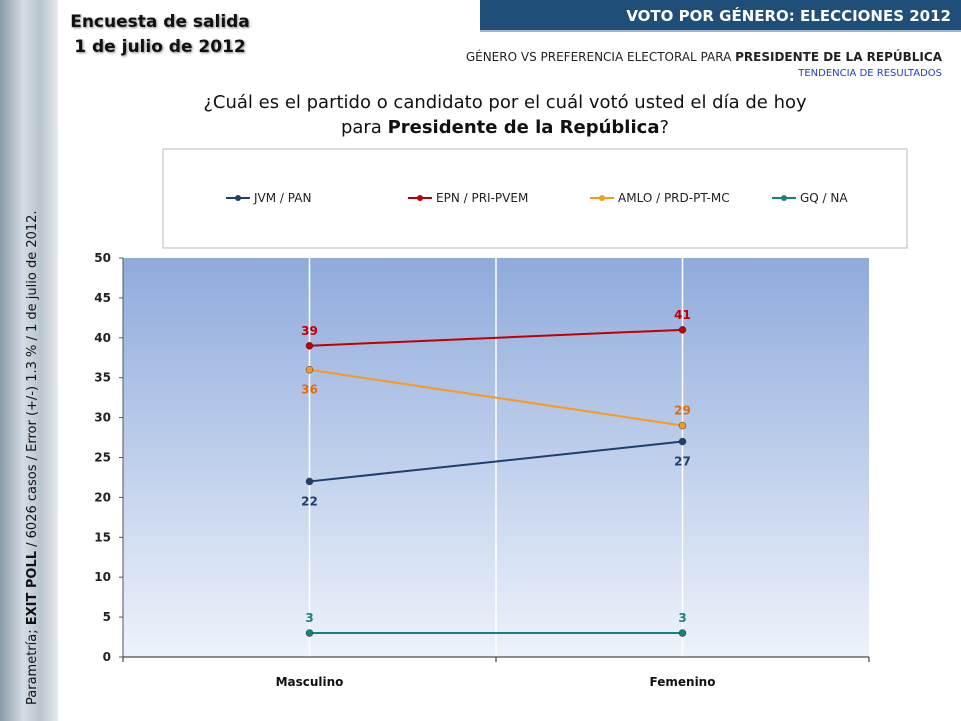  Describe the element at coordinates (102, 418) in the screenshot. I see `y-tick-label: 30` at that location.